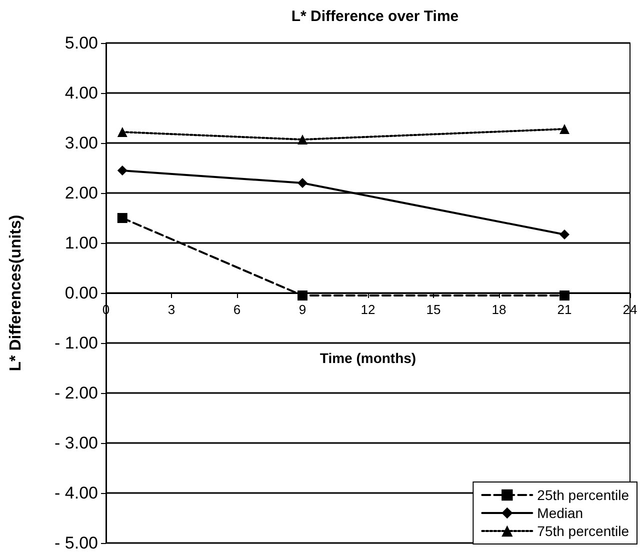  What do you see at coordinates (76, 543) in the screenshot?
I see `y-tick-label: - 5.00` at bounding box center [76, 543].